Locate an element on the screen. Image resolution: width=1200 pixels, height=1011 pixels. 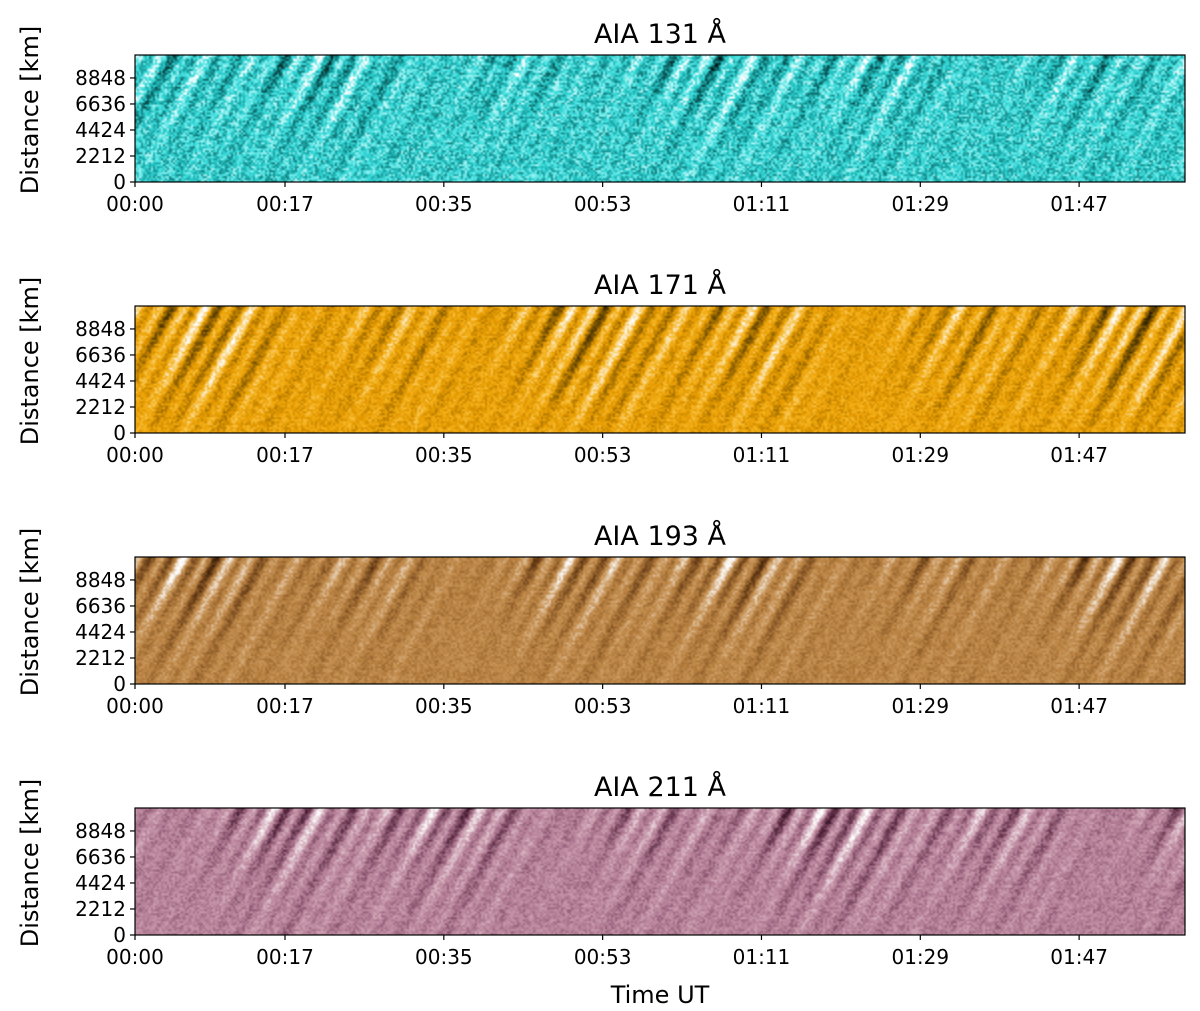
panel-title: AIA 131 Å is located at coordinates (660, 34).